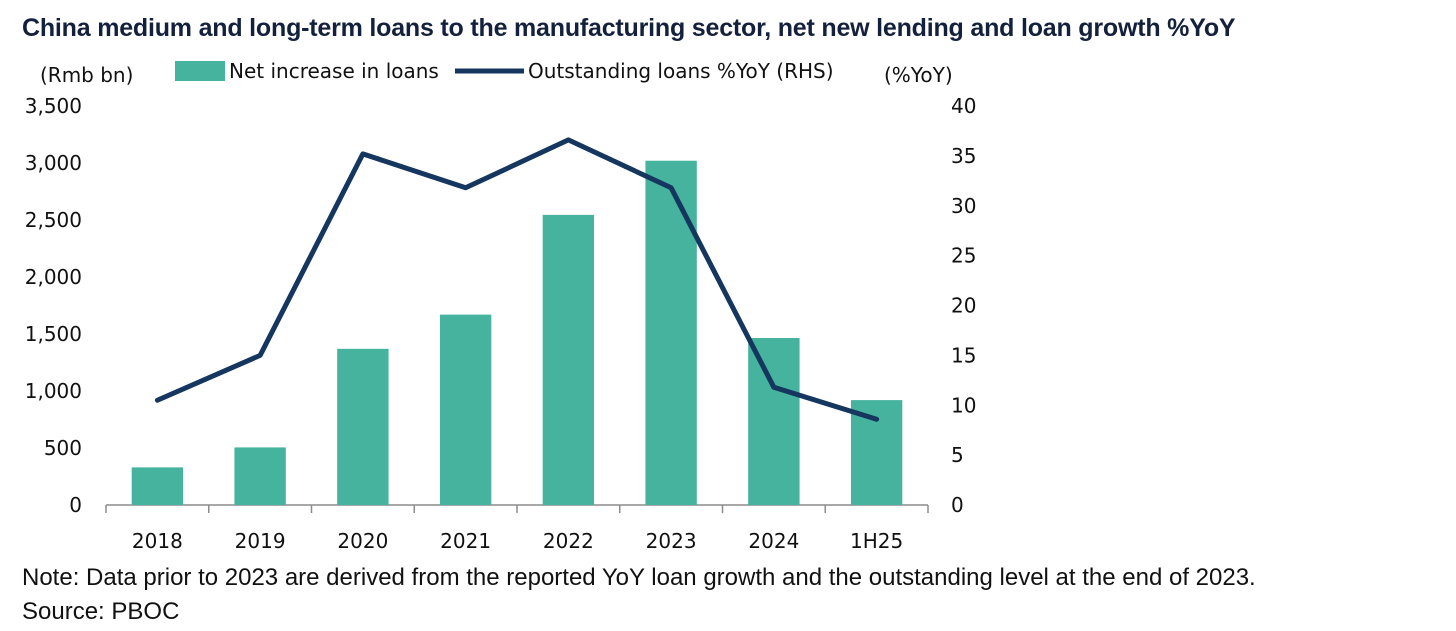 This screenshot has width=1456, height=631. Describe the element at coordinates (53, 277) in the screenshot. I see `y-left-tick-label: 2,000` at that location.